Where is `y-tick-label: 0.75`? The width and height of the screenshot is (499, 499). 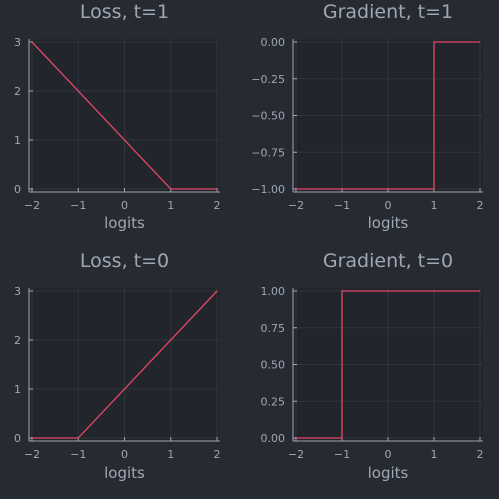 y-tick-label: 0.75 is located at coordinates (273, 328).